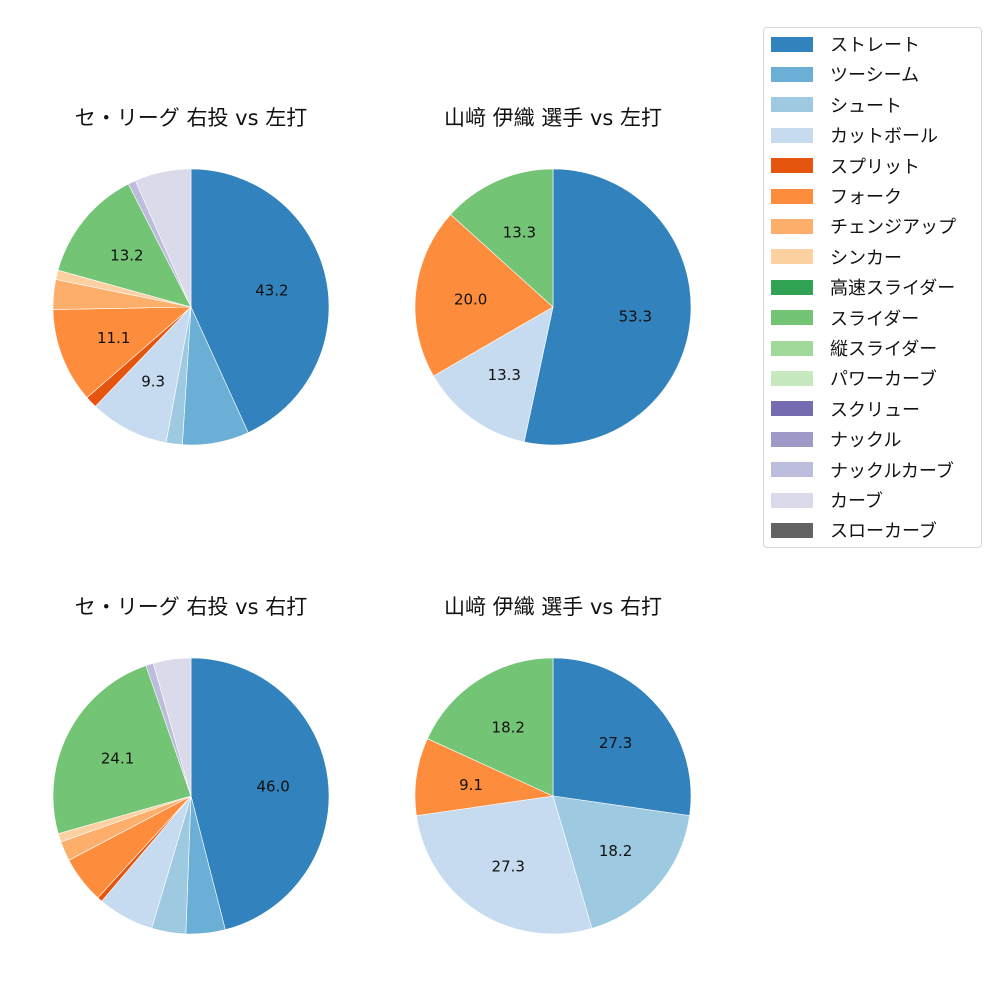 The height and width of the screenshot is (1000, 1000). What do you see at coordinates (272, 787) in the screenshot?
I see `slice-label: 46.0` at bounding box center [272, 787].